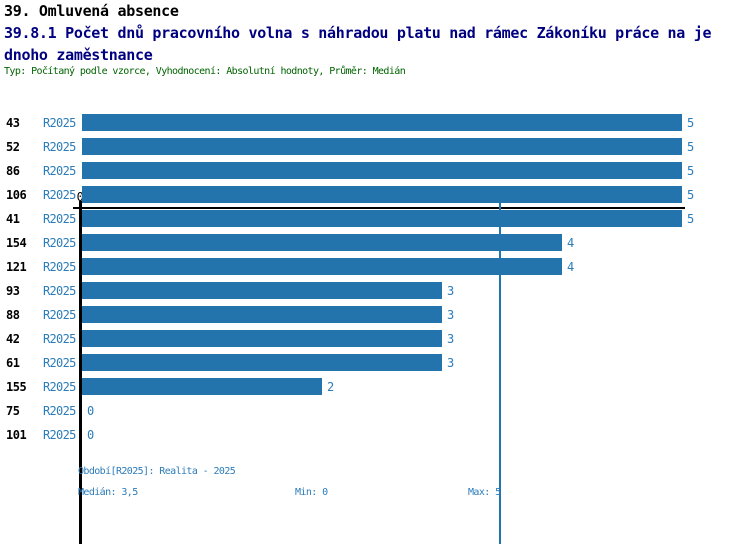 The height and width of the screenshot is (544, 750). Describe the element at coordinates (16, 195) in the screenshot. I see `row-number-label: 106` at that location.